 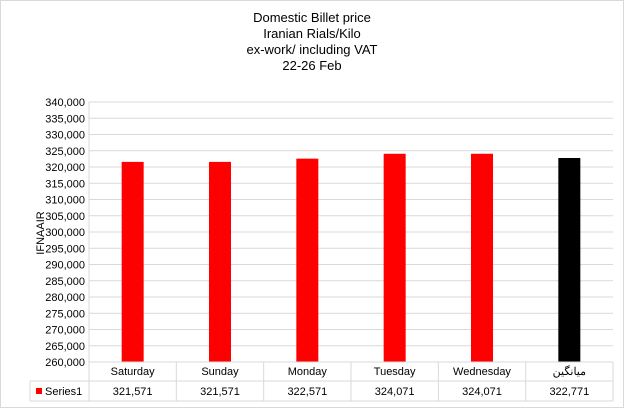 What do you see at coordinates (569, 392) in the screenshot?
I see `data-value-label: 322,771` at bounding box center [569, 392].